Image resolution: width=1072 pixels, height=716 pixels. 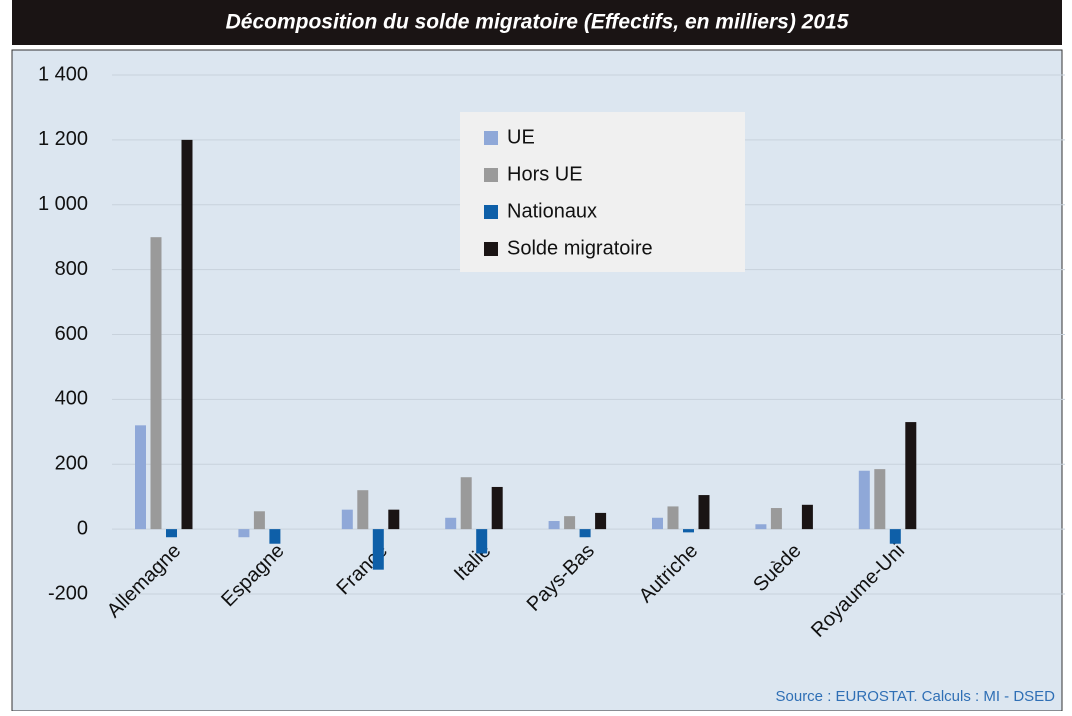 I want to click on y-tick-label: -200, so click(x=68, y=593).